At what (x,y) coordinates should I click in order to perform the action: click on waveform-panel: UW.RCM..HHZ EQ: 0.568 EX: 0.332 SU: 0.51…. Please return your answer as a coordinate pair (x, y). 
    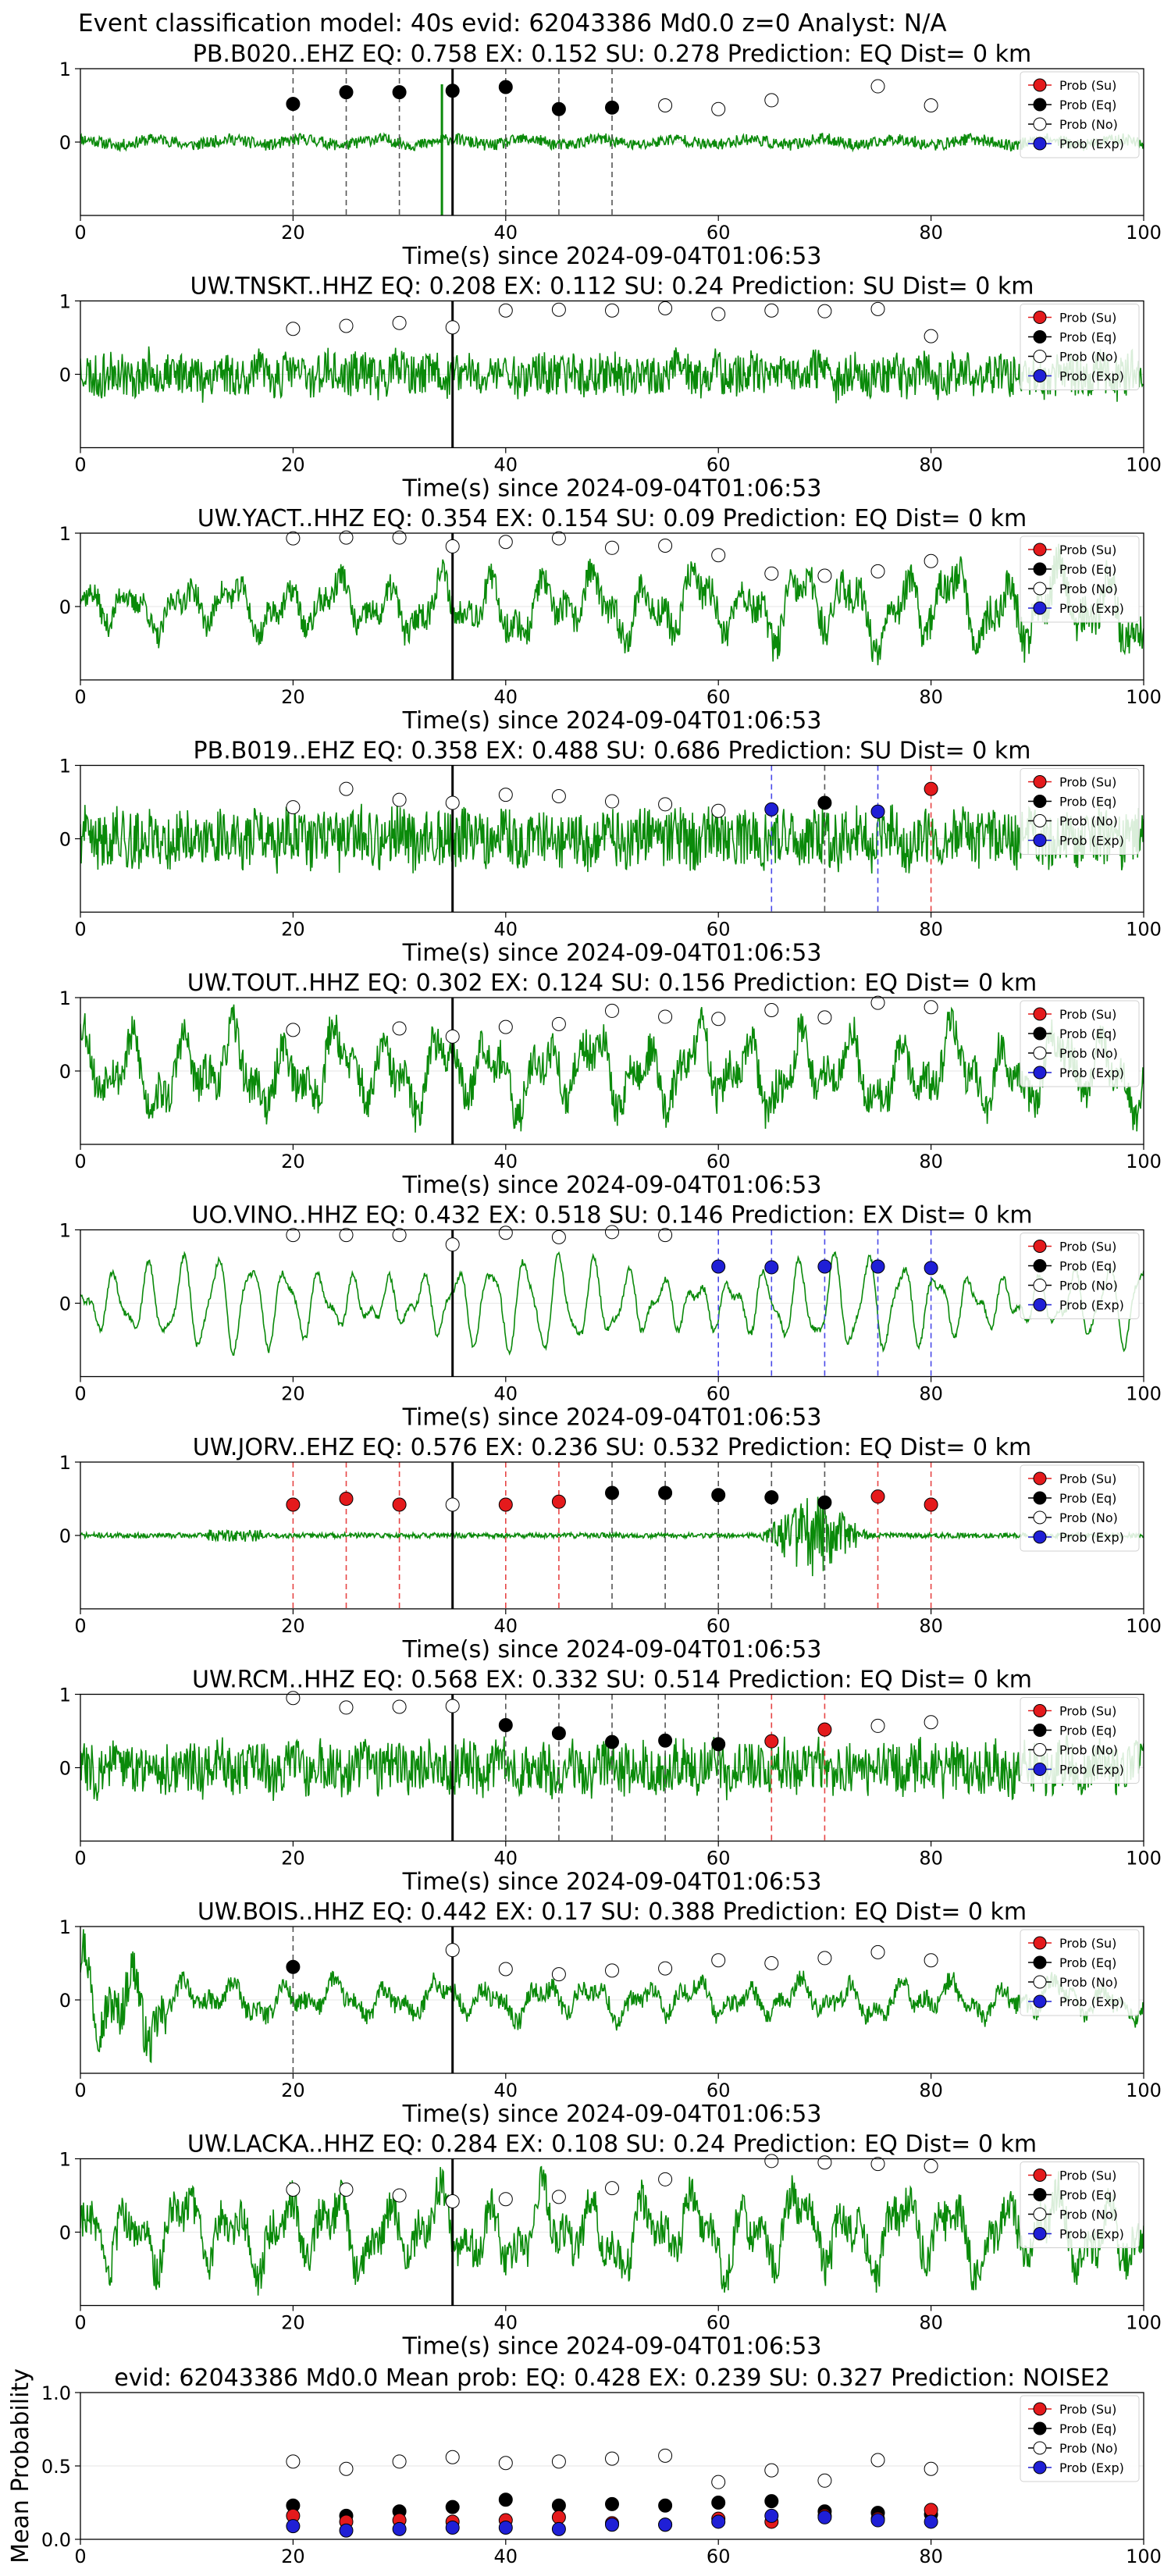
    Looking at the image, I should click on (610, 1781).